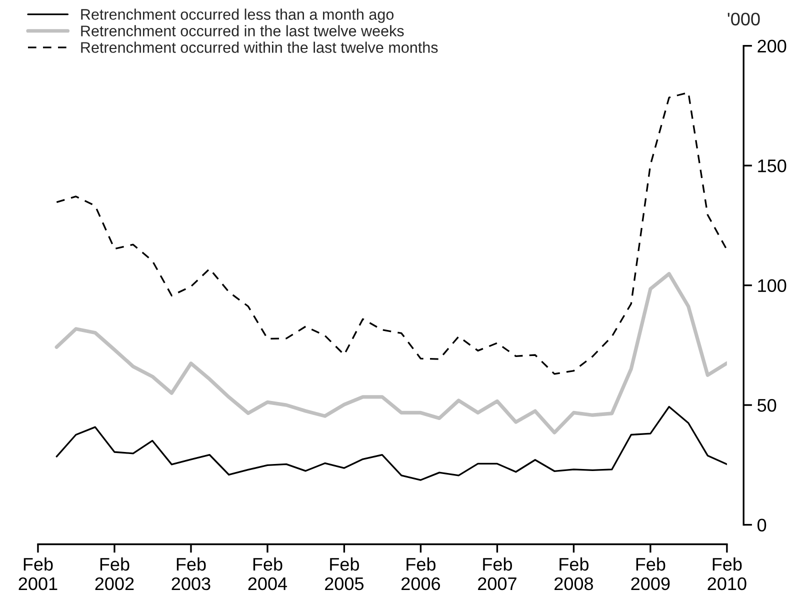 This screenshot has width=791, height=595. I want to click on legend-label: Retrenchment occurred in the last twelve weeks, so click(242, 30).